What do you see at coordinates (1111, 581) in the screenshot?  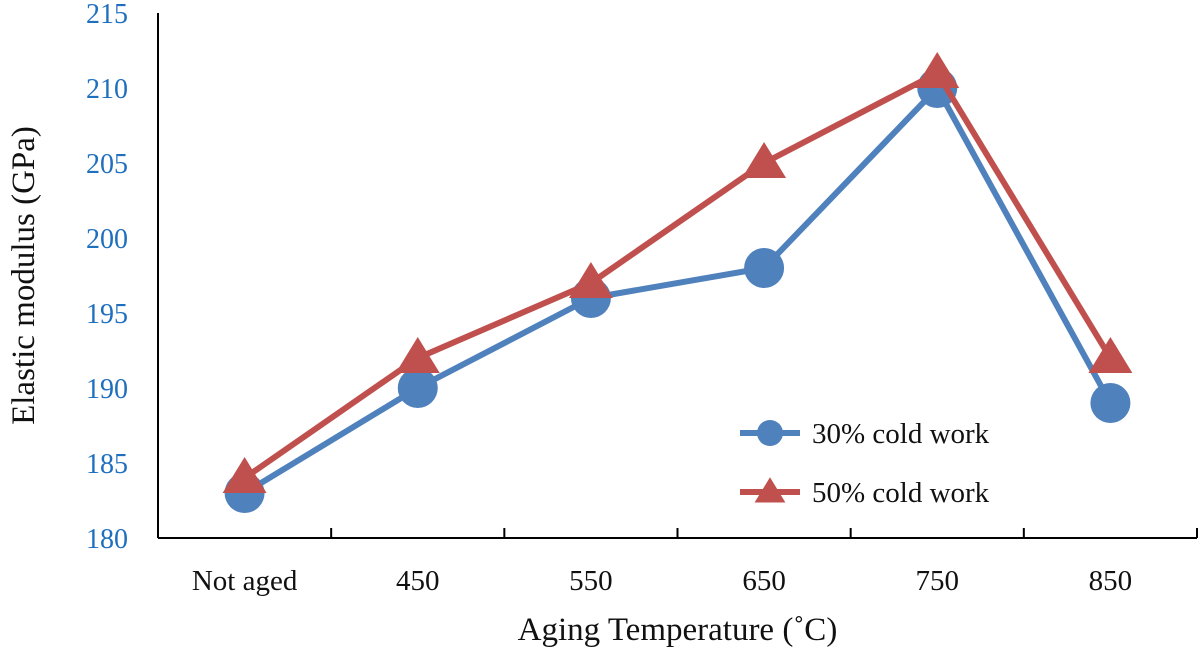 I see `x-tick-label: 850` at bounding box center [1111, 581].